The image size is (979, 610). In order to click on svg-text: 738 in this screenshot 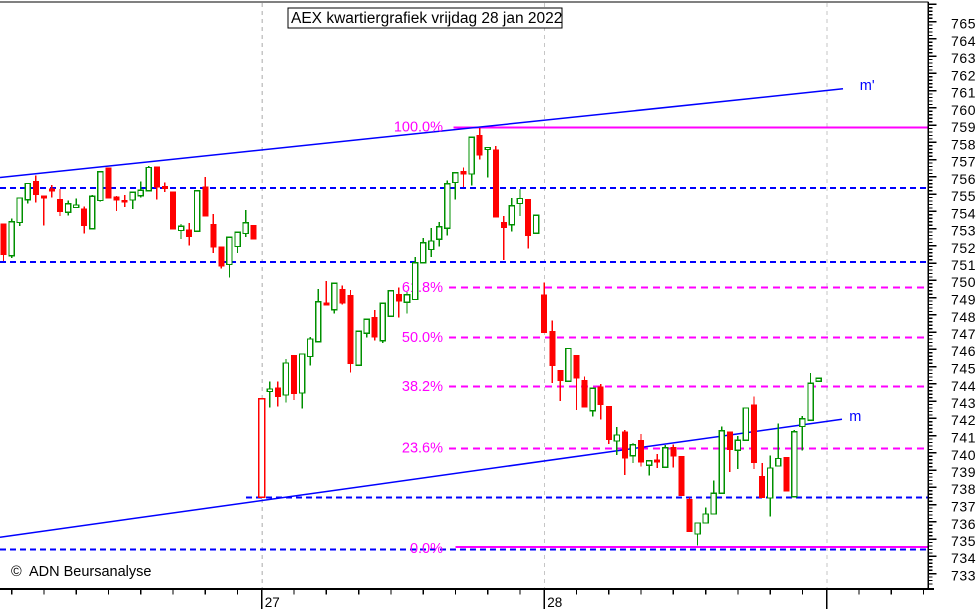, I will do `click(963, 489)`.